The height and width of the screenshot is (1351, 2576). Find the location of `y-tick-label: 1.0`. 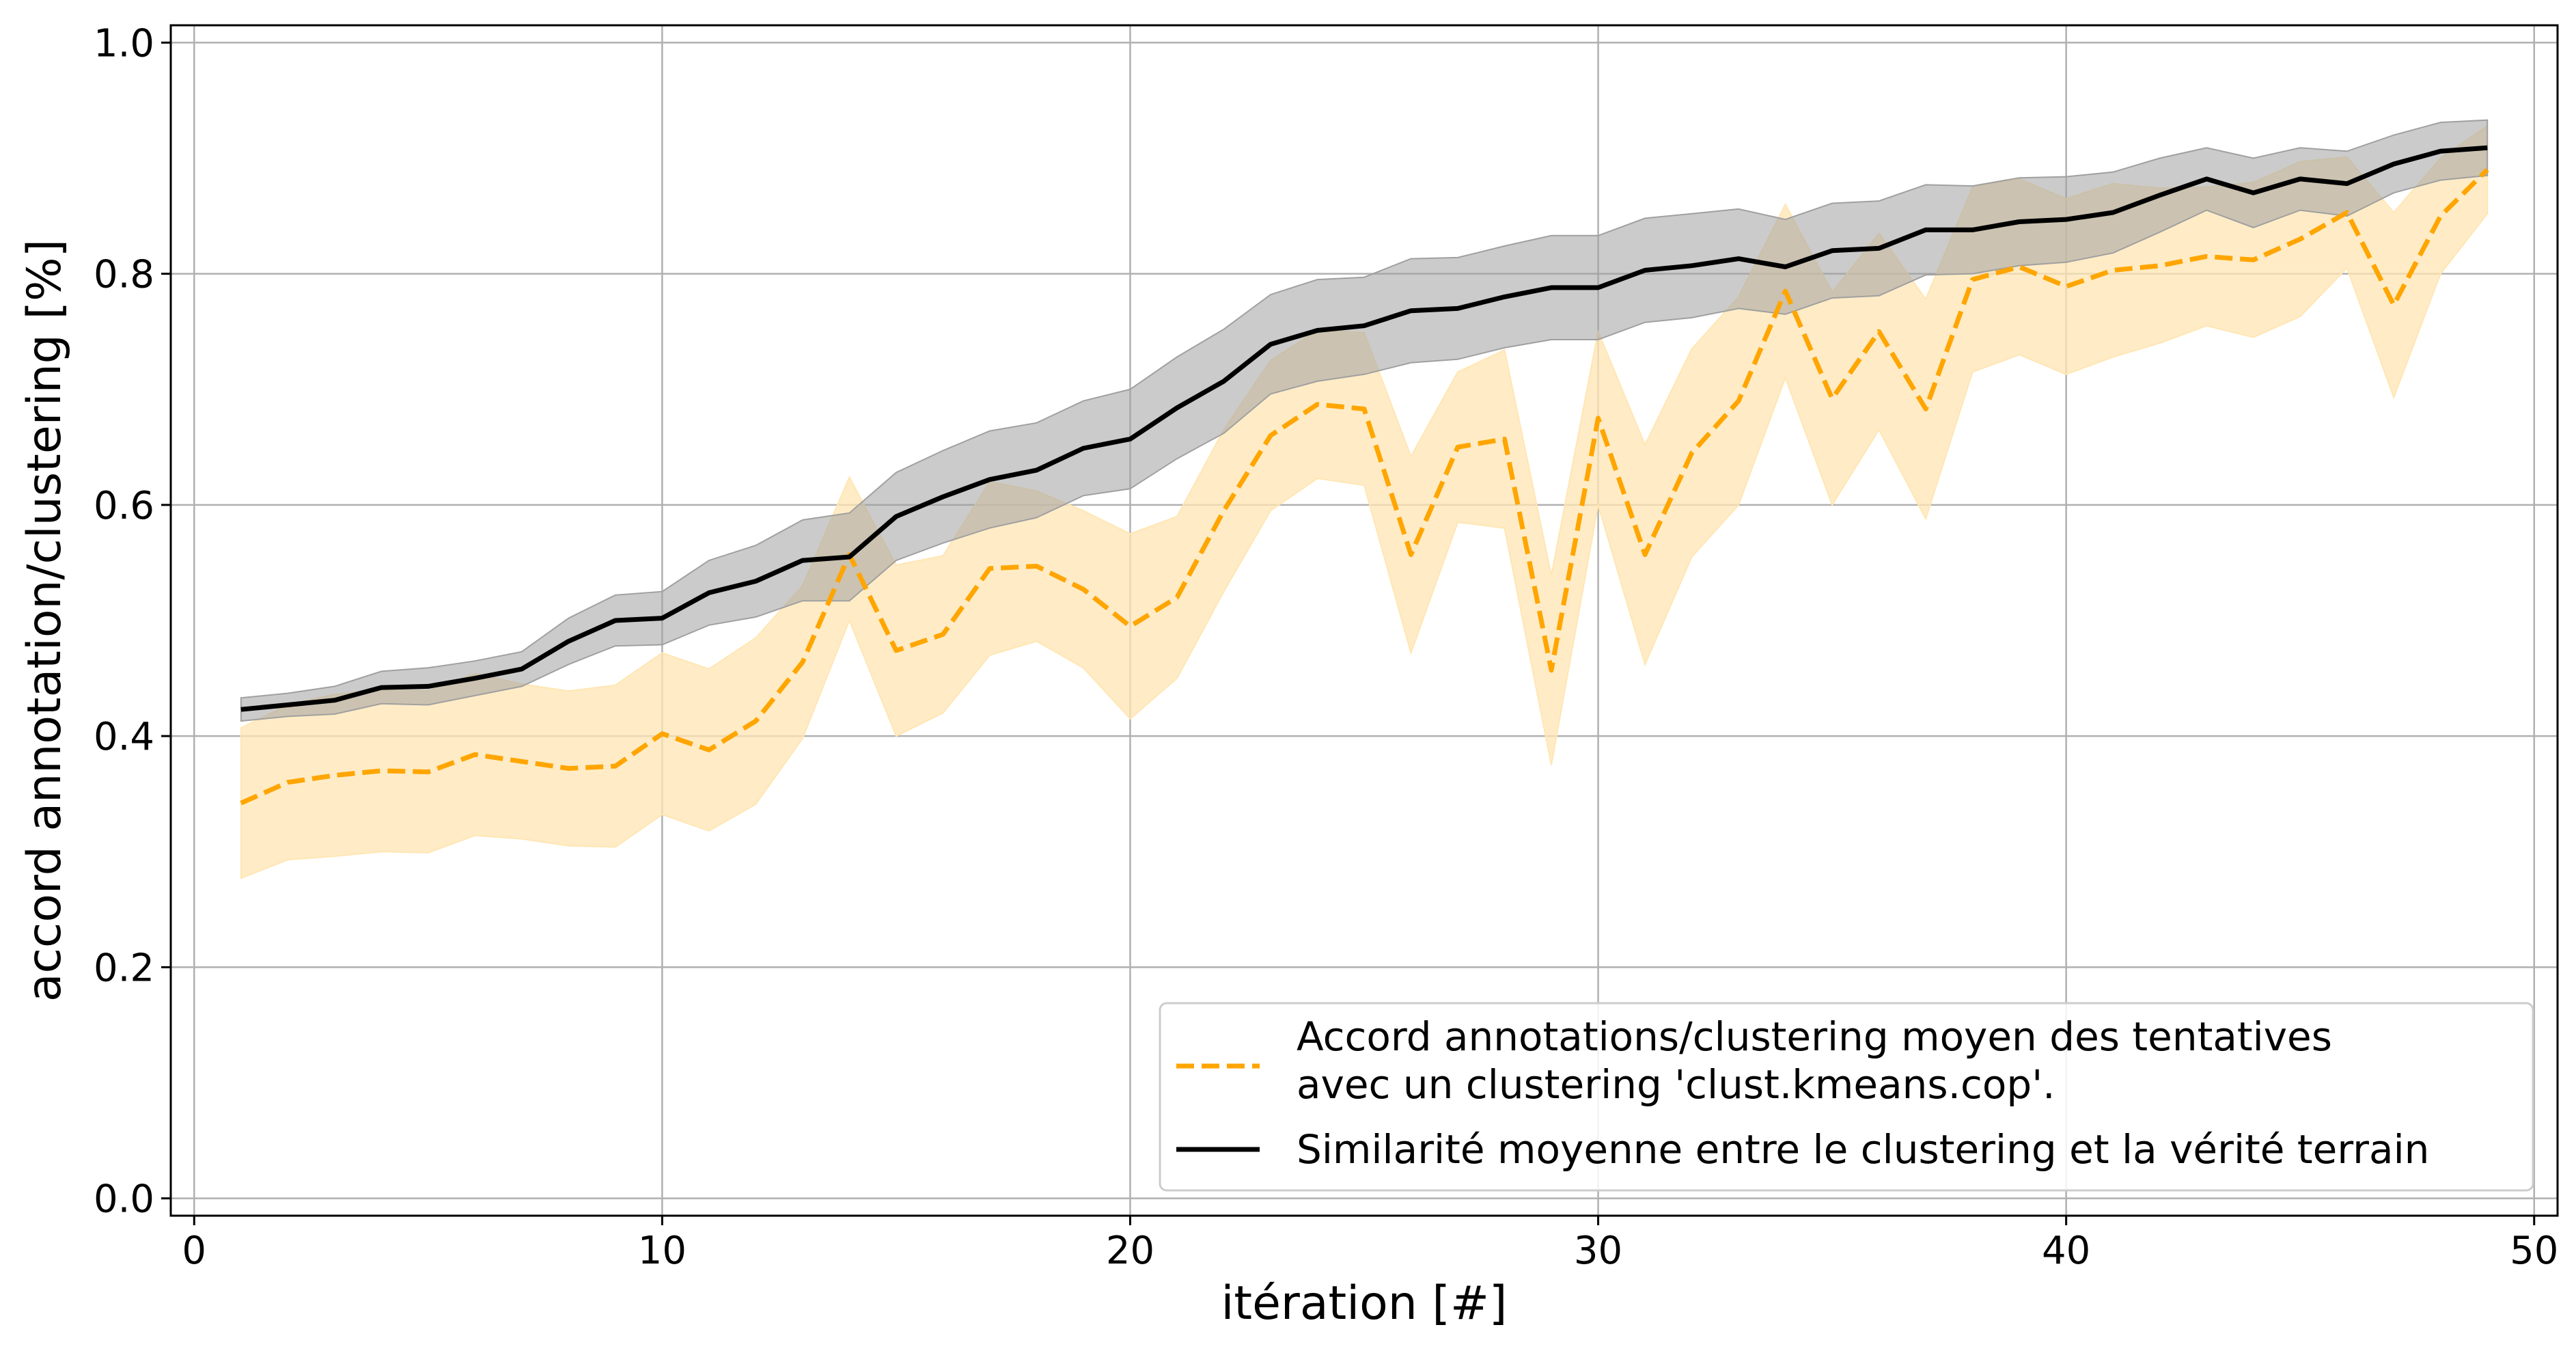

y-tick-label: 1.0 is located at coordinates (124, 44).